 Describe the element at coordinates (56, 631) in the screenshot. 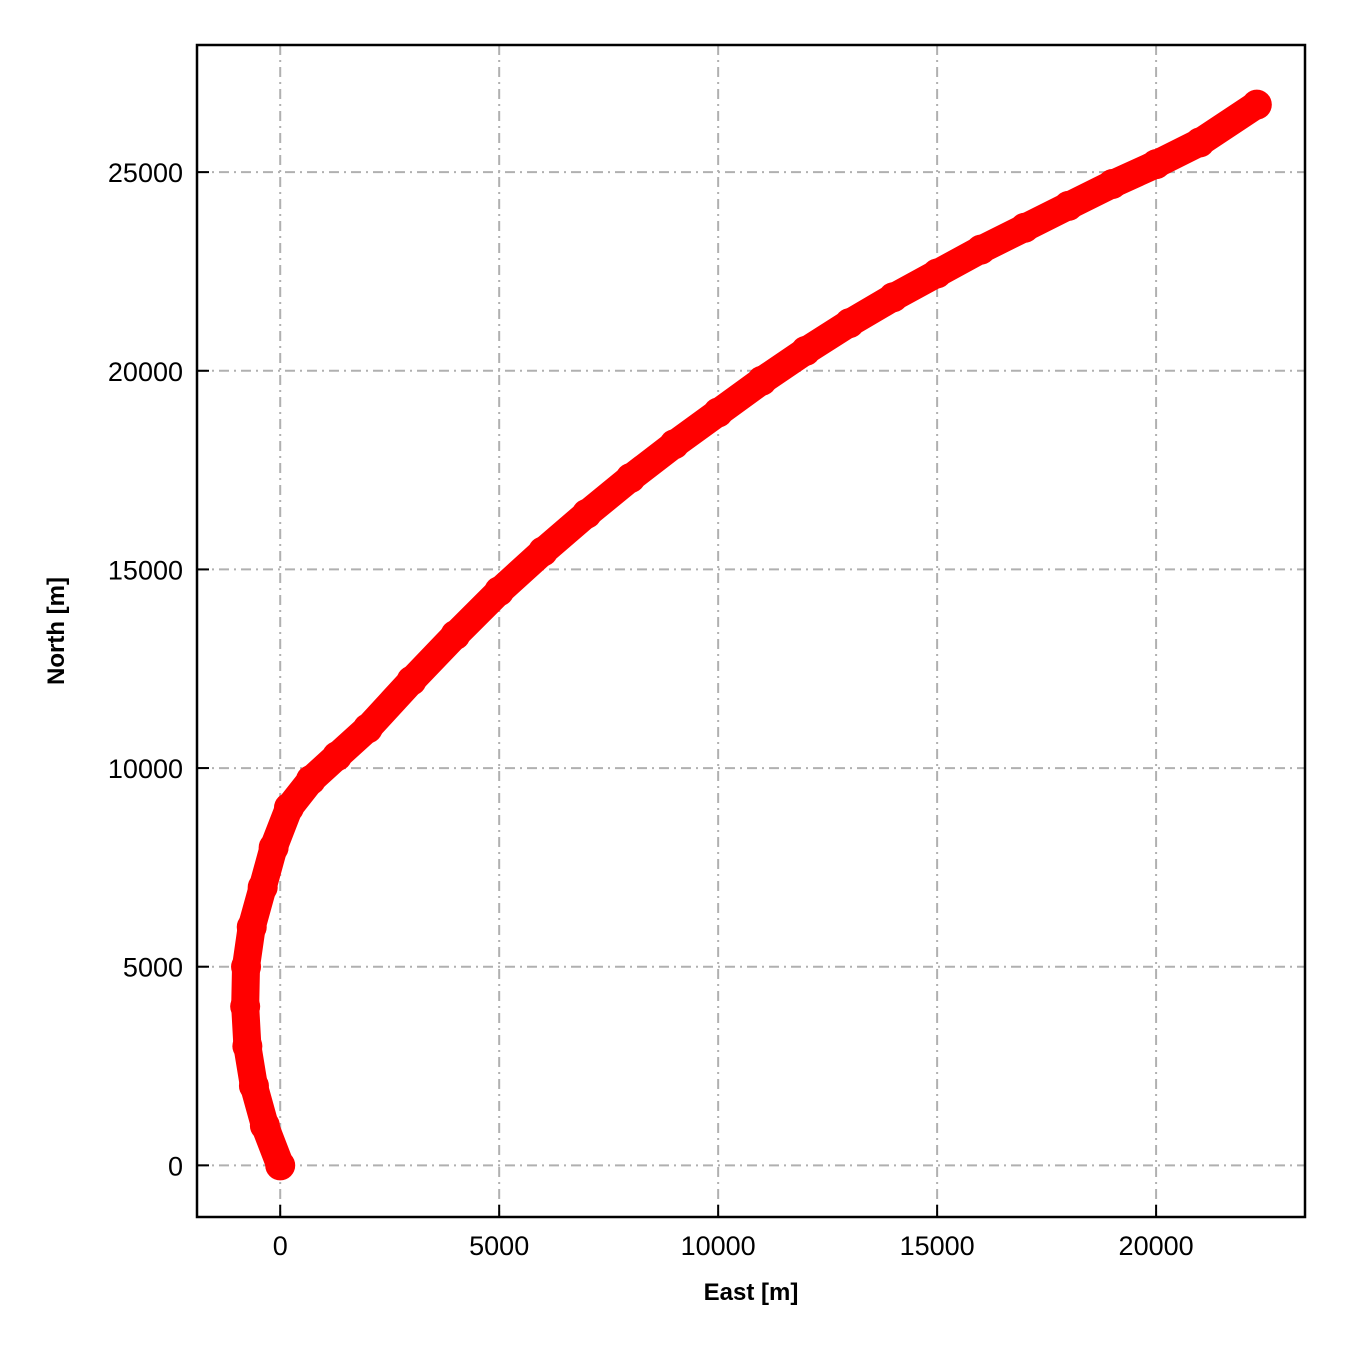

I see `y-axis-label: North [m]` at that location.